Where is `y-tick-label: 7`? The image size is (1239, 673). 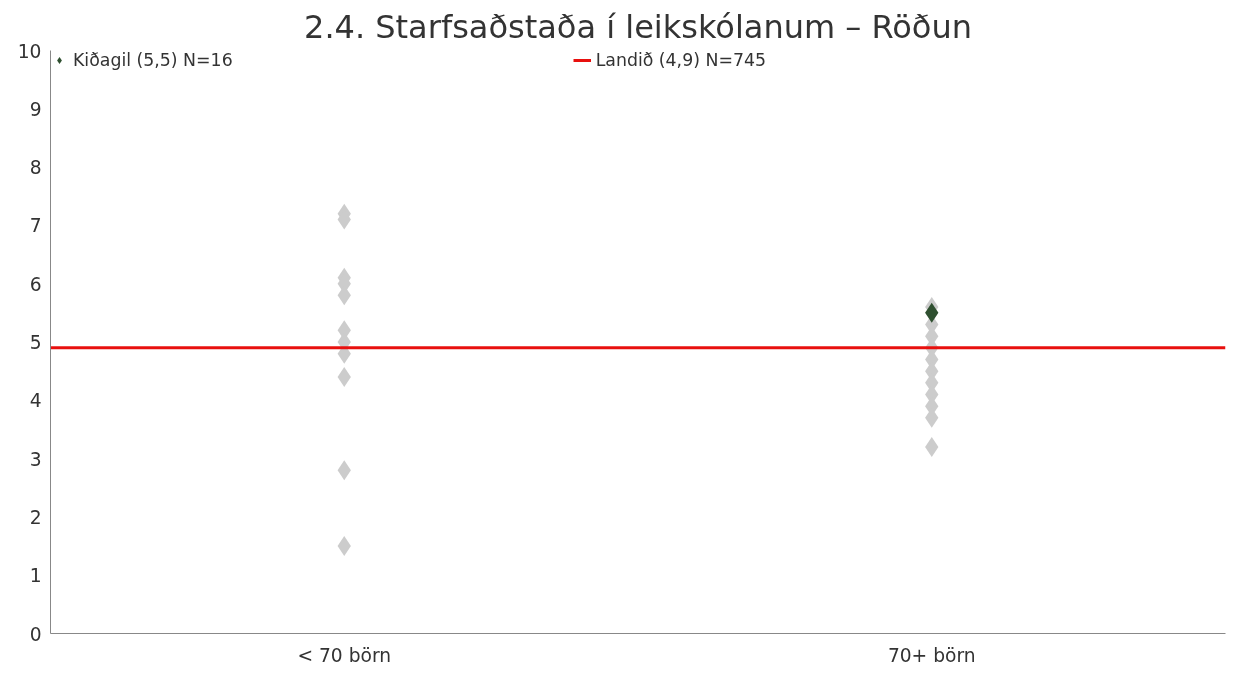
y-tick-label: 7 is located at coordinates (35, 226).